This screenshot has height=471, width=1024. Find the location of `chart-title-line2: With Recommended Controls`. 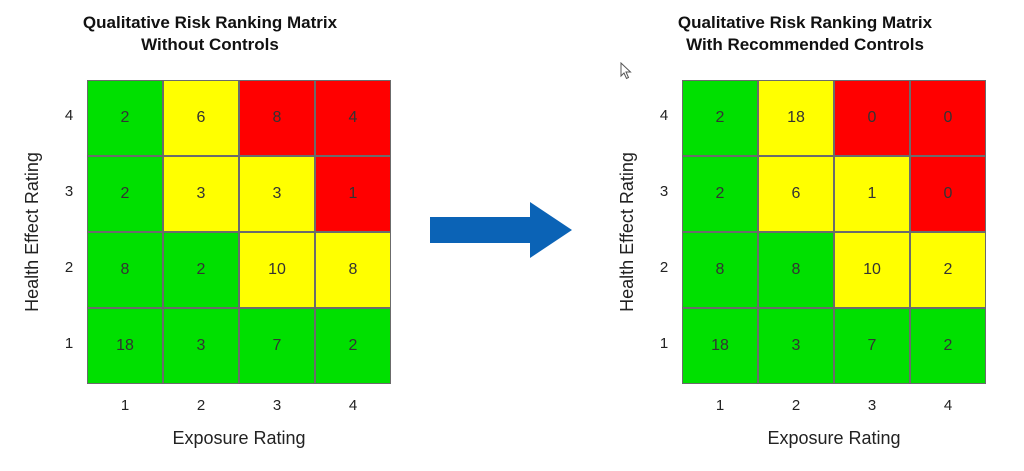

chart-title-line2: With Recommended Controls is located at coordinates (805, 44).